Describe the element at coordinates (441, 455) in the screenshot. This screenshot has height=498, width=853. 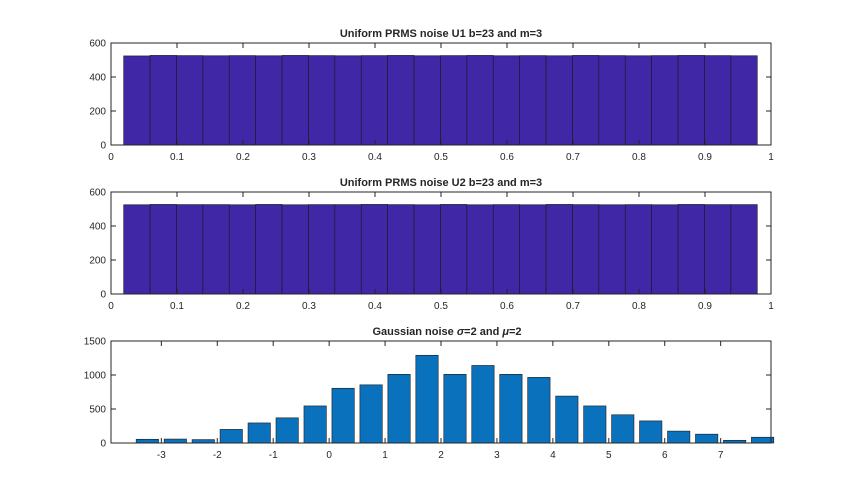
I see `x-tick-label: 2` at that location.